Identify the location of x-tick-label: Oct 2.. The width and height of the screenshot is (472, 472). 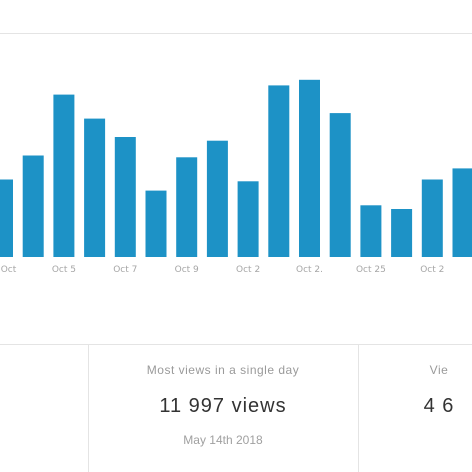
(309, 270).